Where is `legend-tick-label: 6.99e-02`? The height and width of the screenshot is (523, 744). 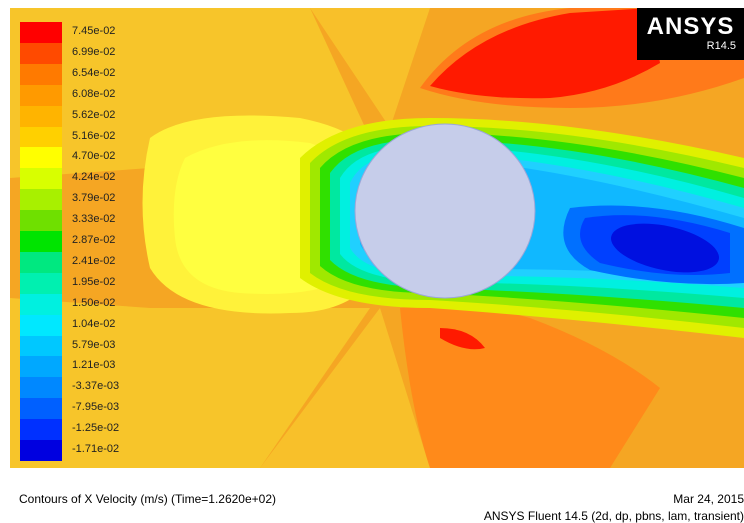
legend-tick-label: 6.99e-02 is located at coordinates (94, 51).